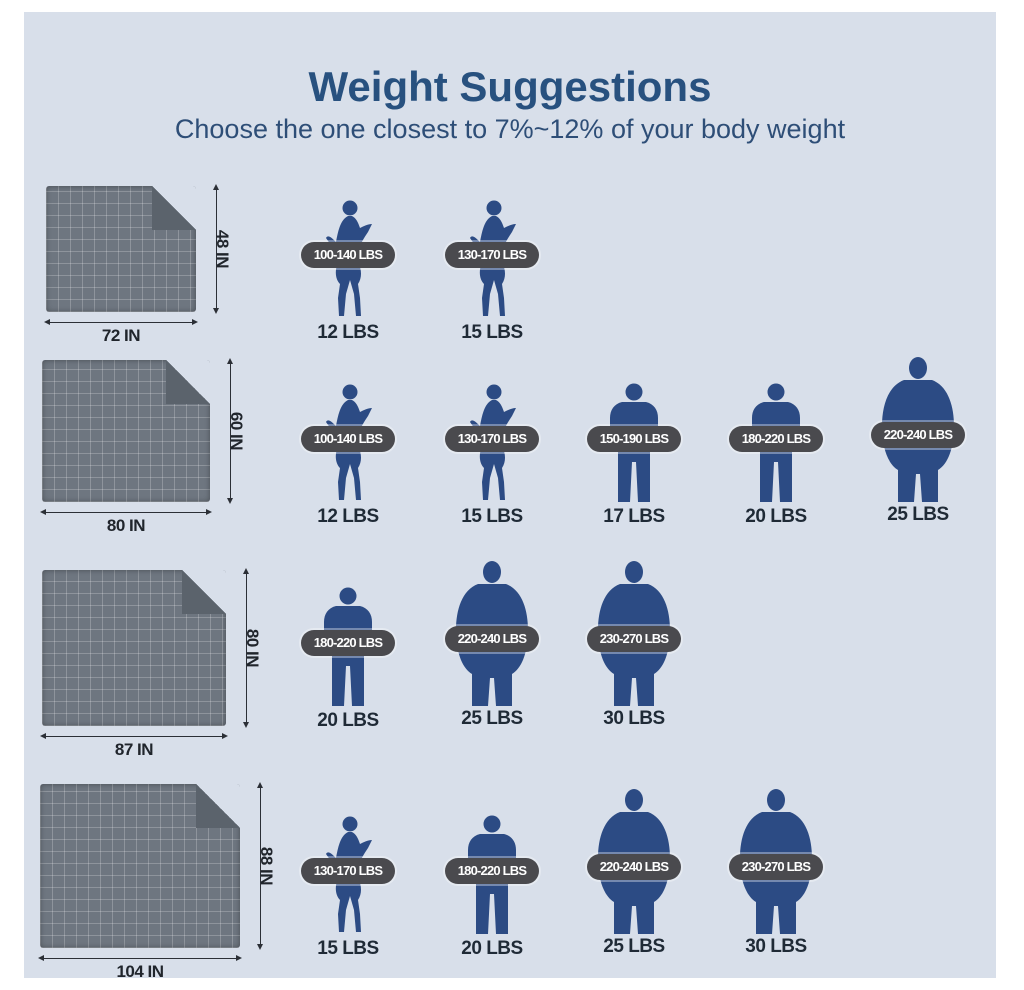  What do you see at coordinates (134, 749) in the screenshot?
I see `blanket-width-label: 87 IN` at bounding box center [134, 749].